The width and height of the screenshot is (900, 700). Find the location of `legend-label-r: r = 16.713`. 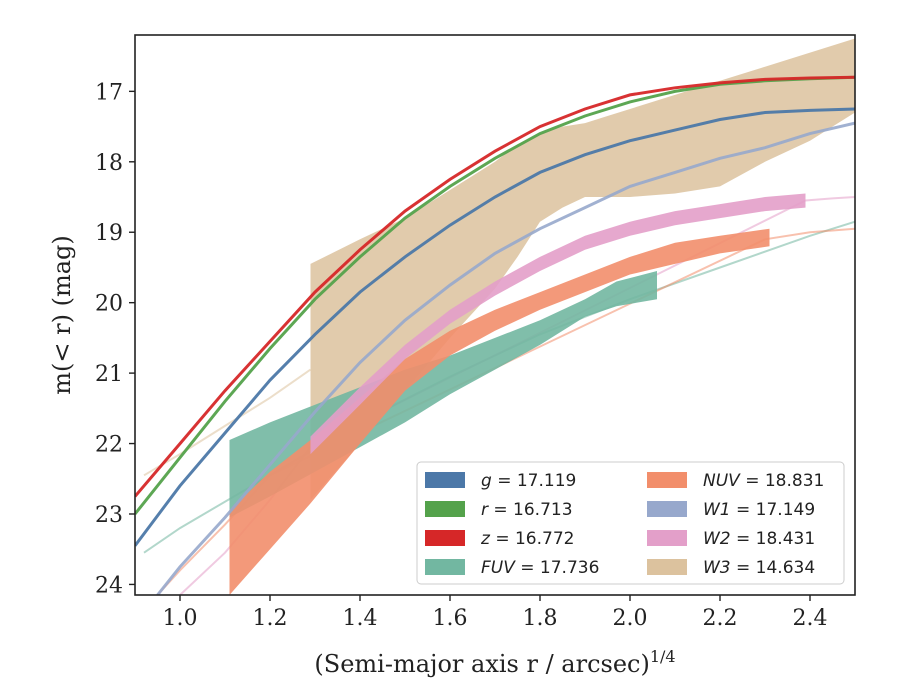

legend-label-r: r = 16.713 is located at coordinates (527, 510).